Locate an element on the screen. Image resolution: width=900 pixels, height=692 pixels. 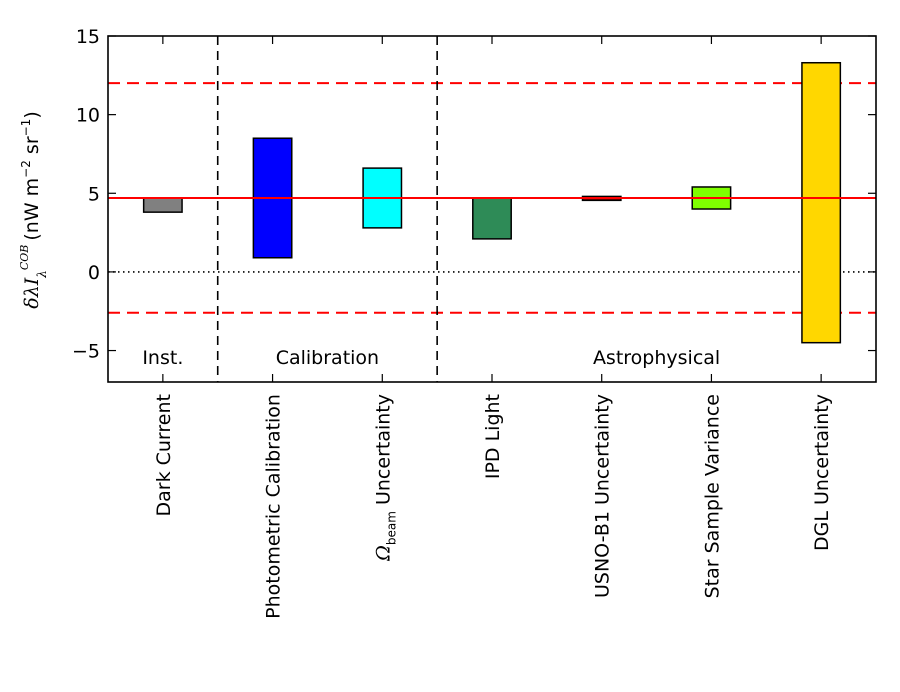
y-tick-label-0: −5 is located at coordinates (86, 352).